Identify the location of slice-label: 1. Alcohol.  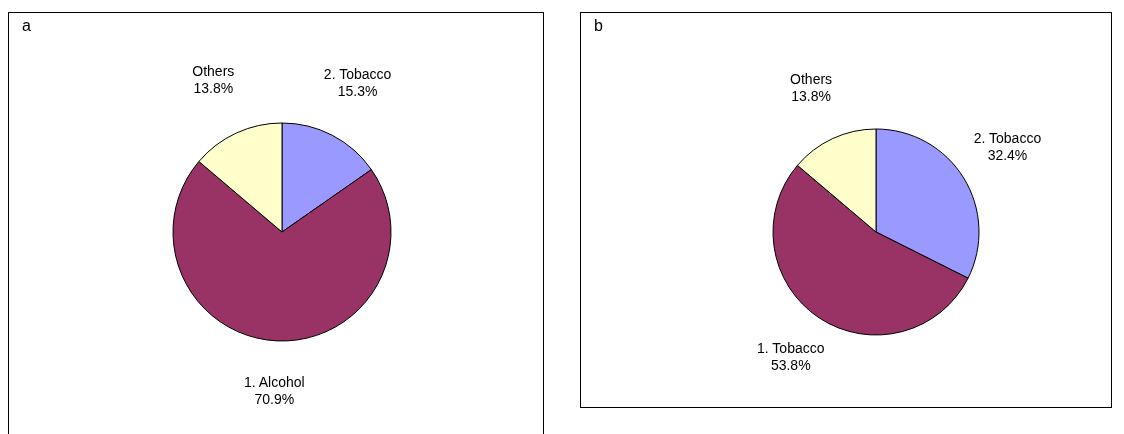
(274, 382).